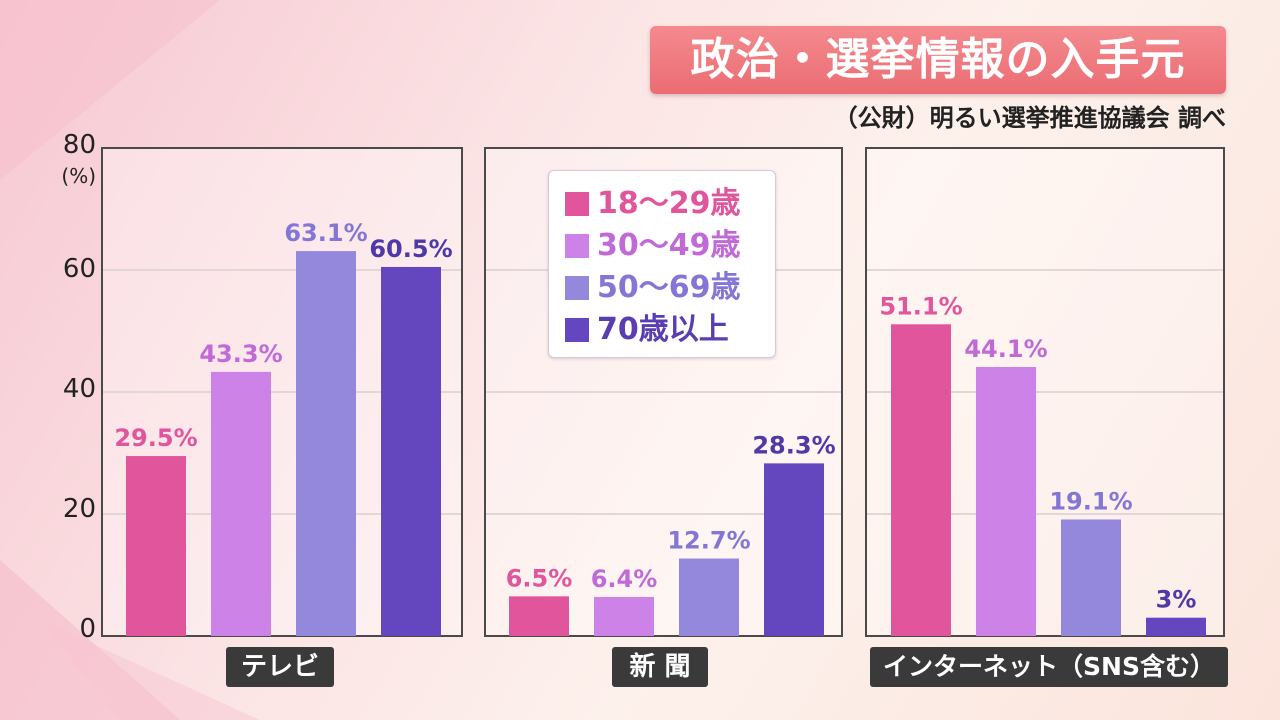 The image size is (1280, 720). Describe the element at coordinates (794, 549) in the screenshot. I see `bar-newspaper-70-plus` at that location.